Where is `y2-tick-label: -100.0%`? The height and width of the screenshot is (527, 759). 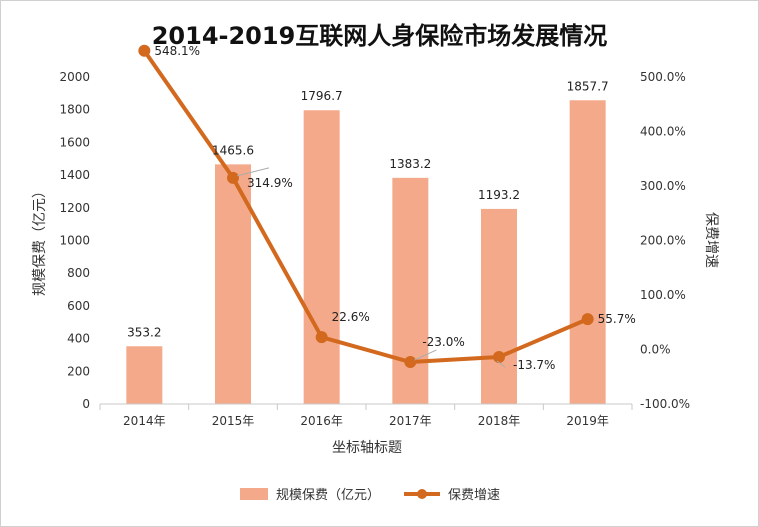
y2-tick-label: -100.0% is located at coordinates (665, 404).